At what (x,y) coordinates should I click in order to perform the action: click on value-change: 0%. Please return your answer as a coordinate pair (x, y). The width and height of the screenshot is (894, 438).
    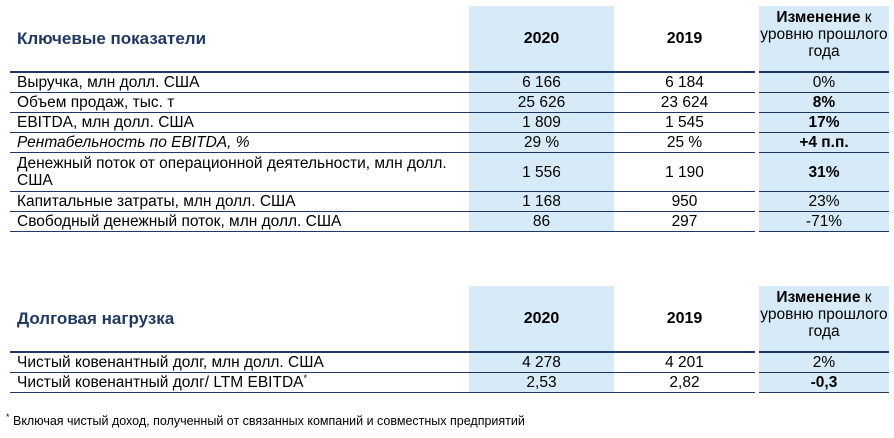
    Looking at the image, I should click on (824, 82).